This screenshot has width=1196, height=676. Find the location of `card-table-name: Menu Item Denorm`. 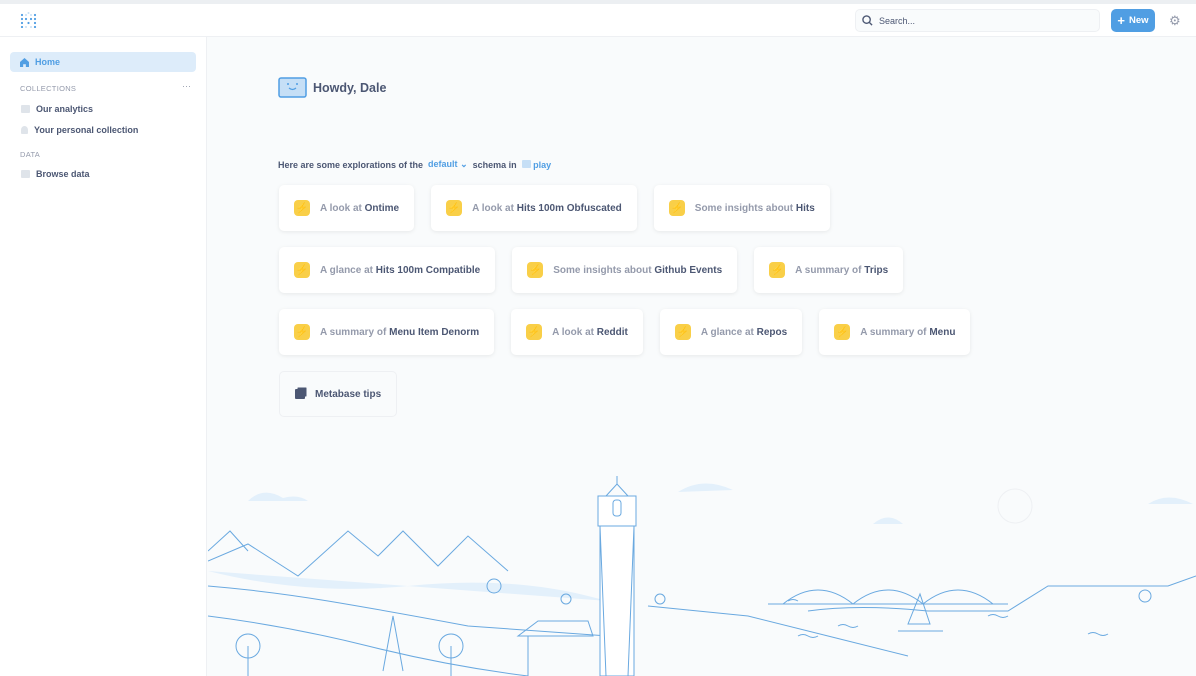

card-table-name: Menu Item Denorm is located at coordinates (434, 332).